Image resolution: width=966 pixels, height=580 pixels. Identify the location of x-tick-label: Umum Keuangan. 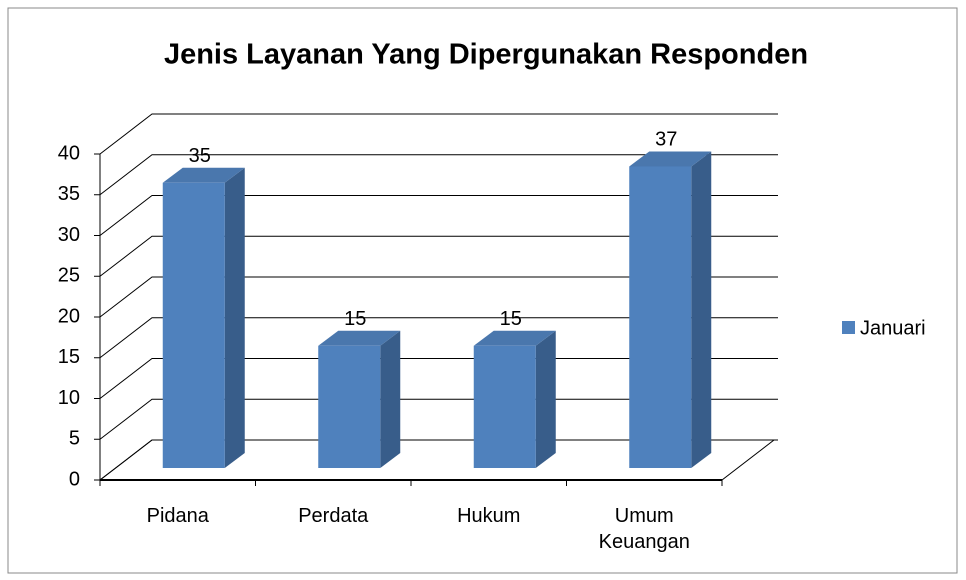
(644, 529).